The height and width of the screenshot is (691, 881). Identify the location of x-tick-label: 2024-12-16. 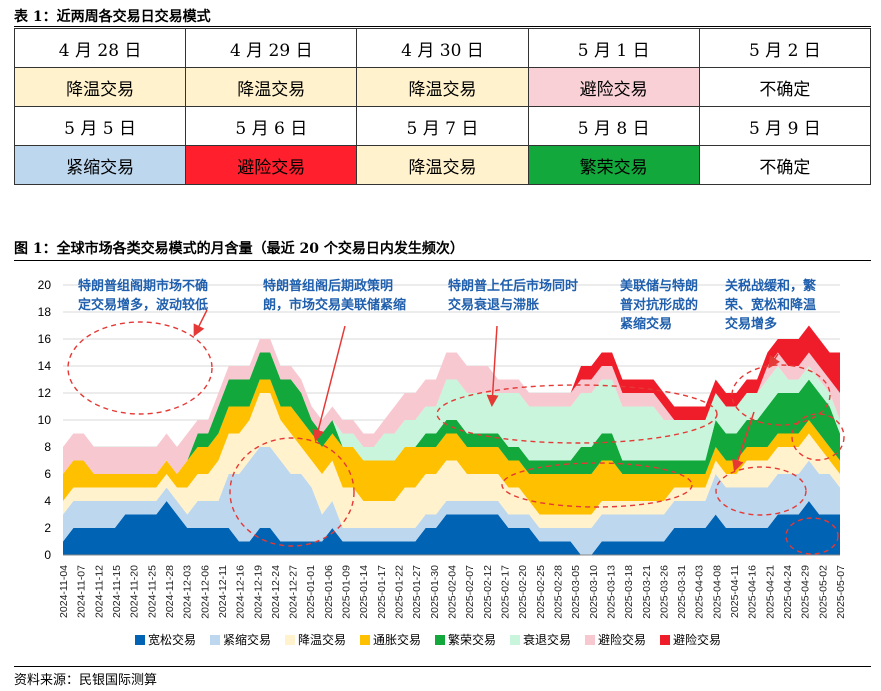
(241, 592).